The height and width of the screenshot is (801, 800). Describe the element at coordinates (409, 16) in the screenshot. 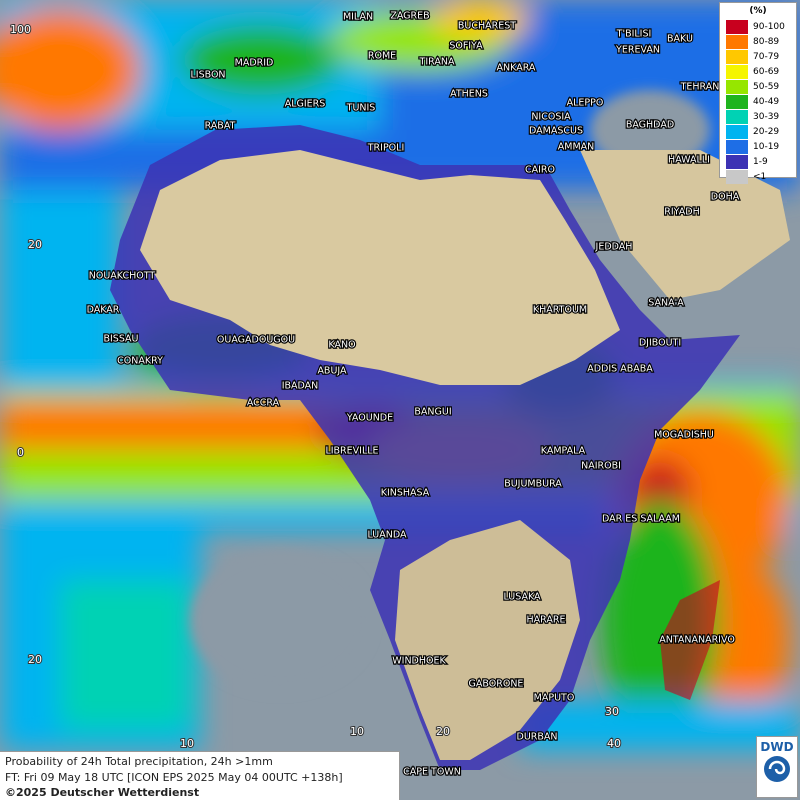

I see `city-label: ZAGREB` at that location.